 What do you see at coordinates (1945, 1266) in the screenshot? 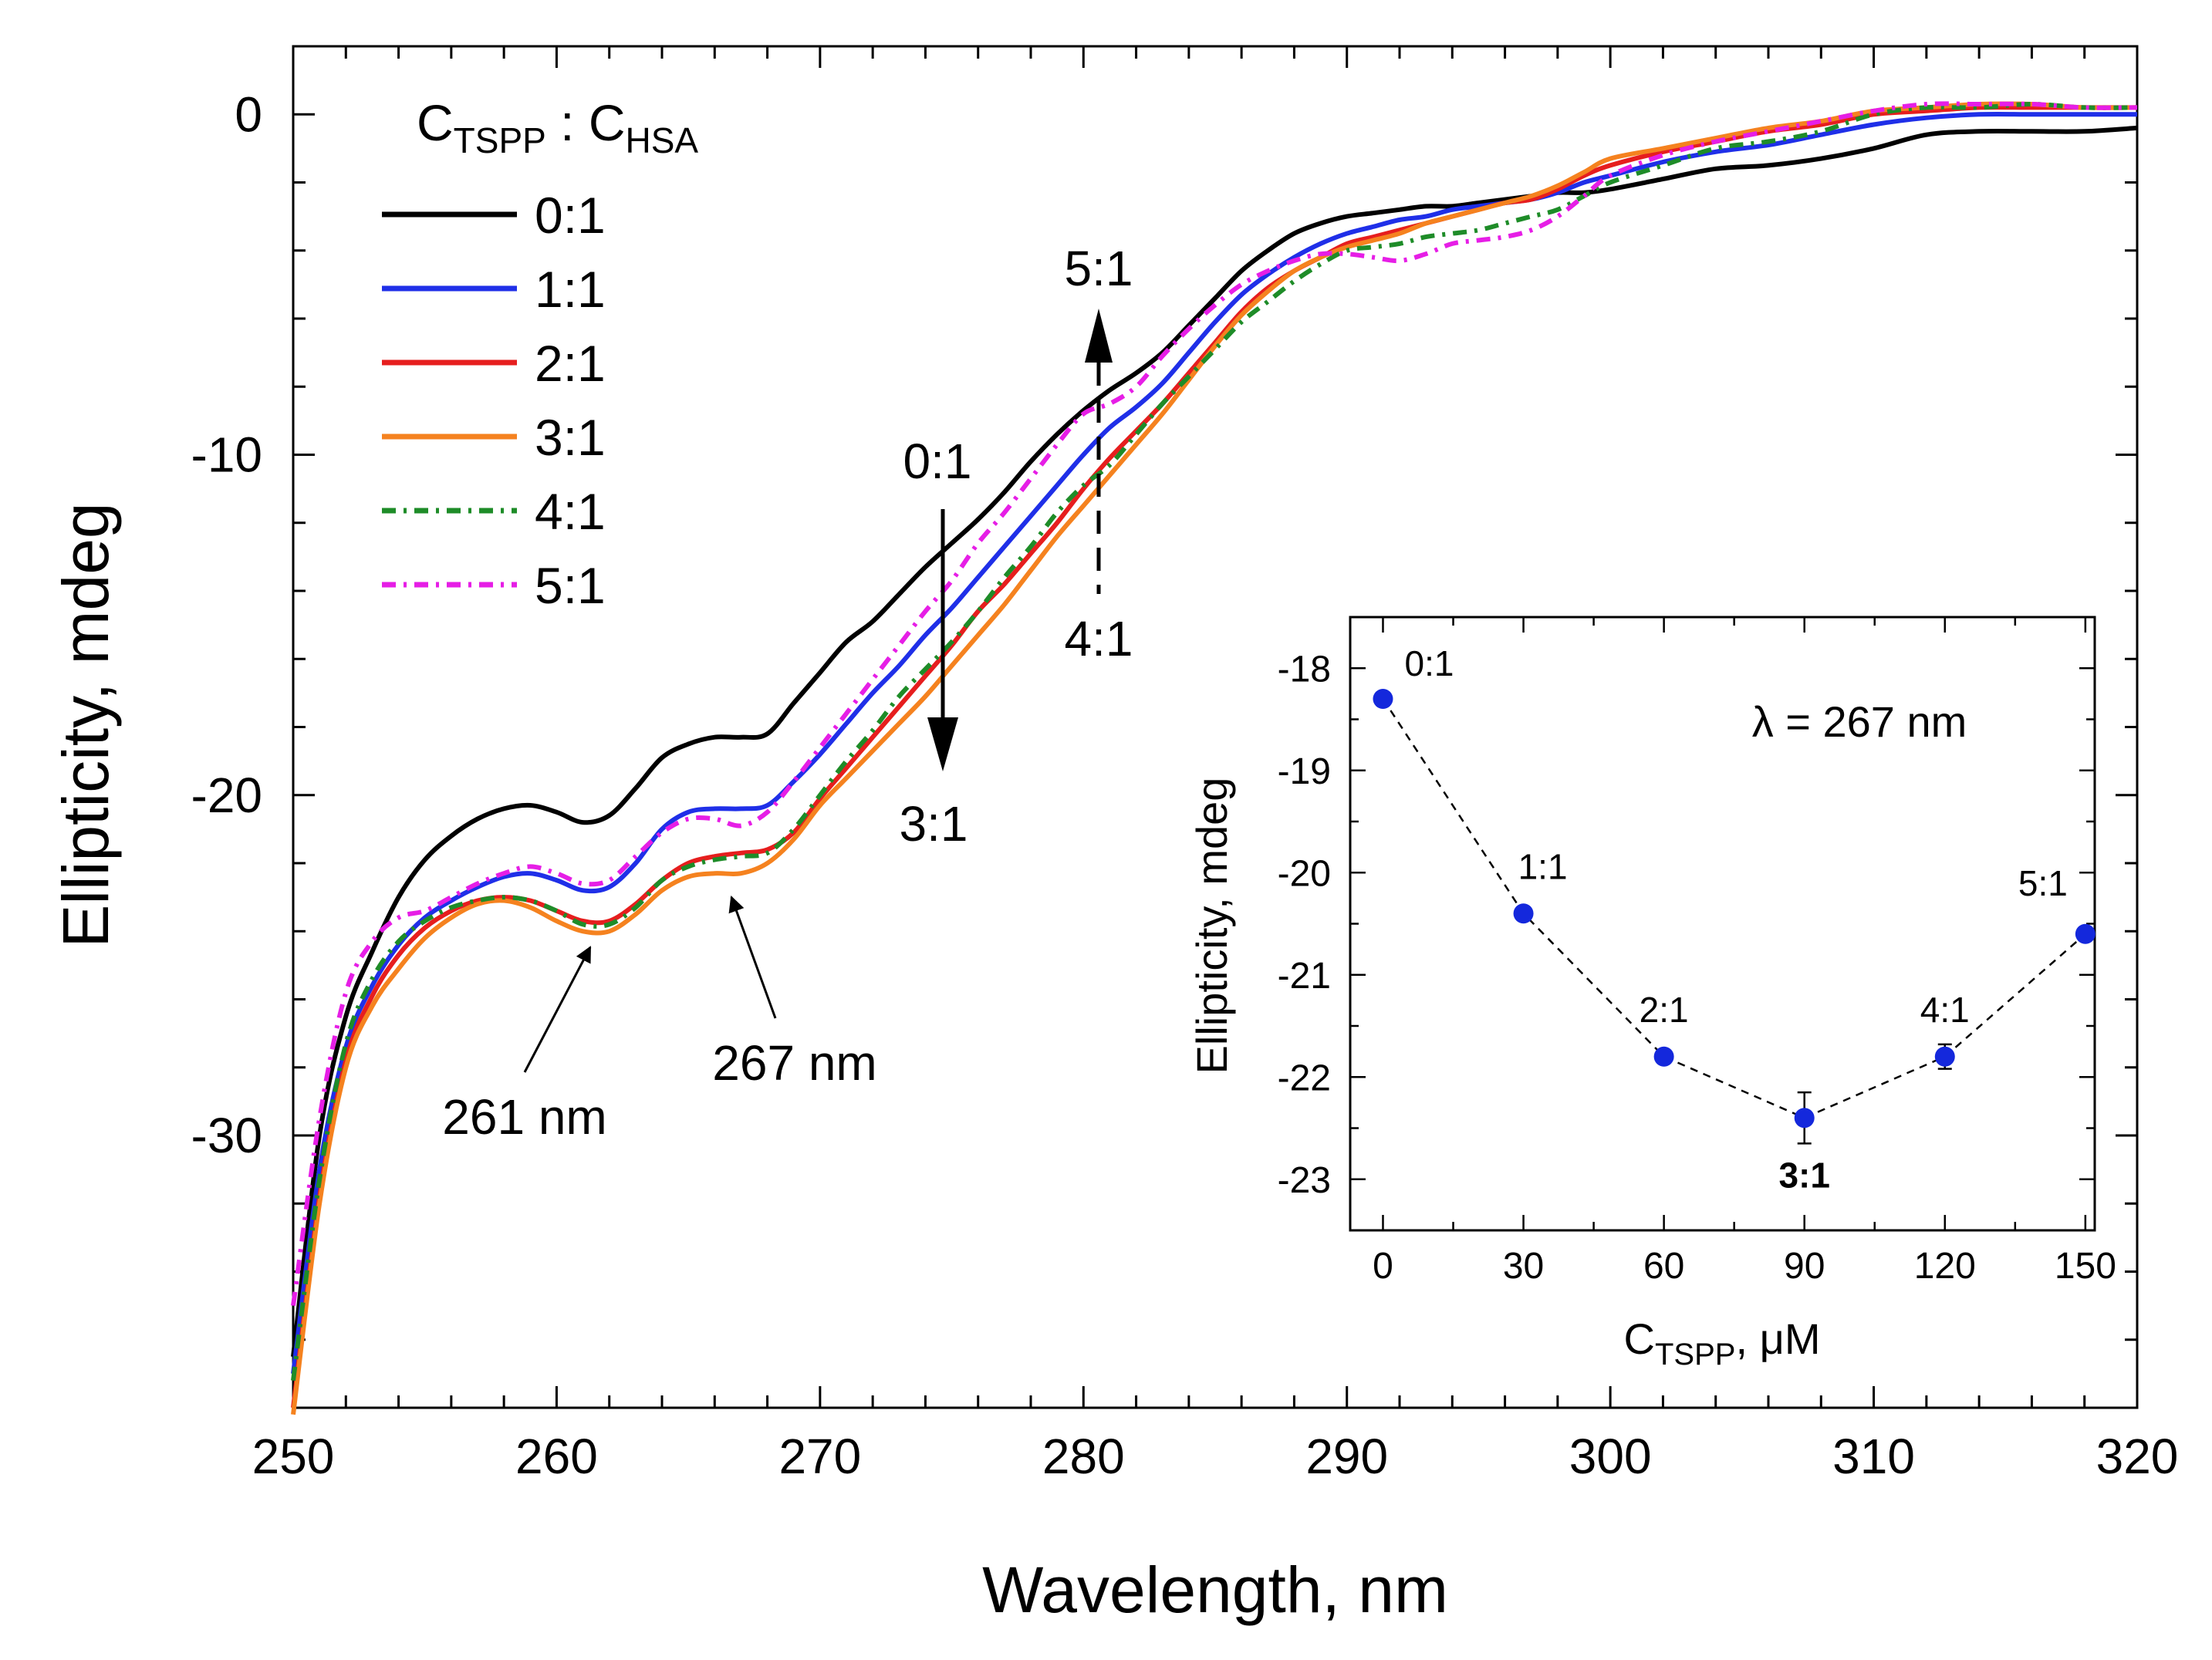
I see `inset-x-tick-label: 120` at bounding box center [1945, 1266].